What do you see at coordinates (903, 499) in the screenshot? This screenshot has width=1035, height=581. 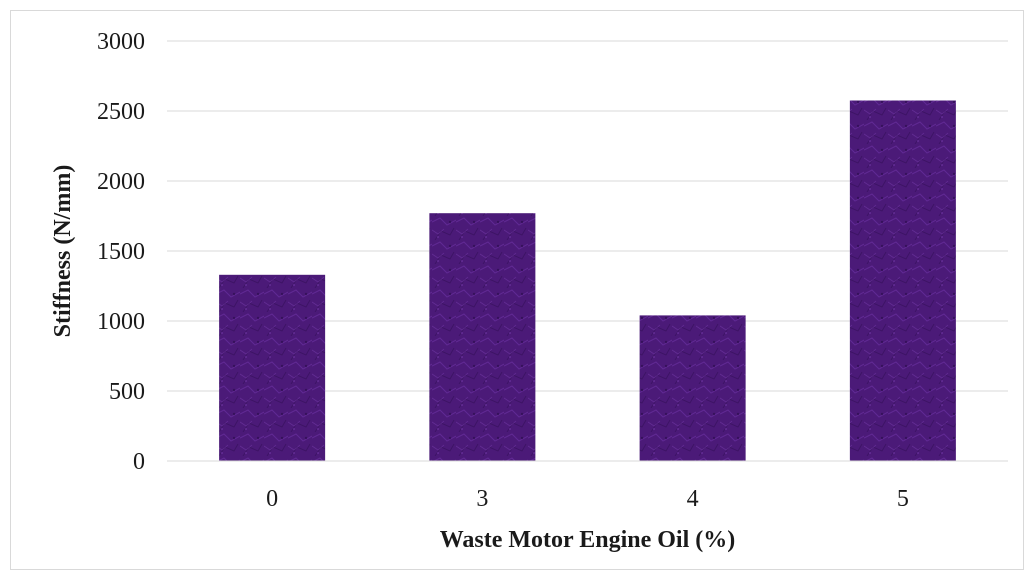 I see `x-tick-label-5: 5` at bounding box center [903, 499].